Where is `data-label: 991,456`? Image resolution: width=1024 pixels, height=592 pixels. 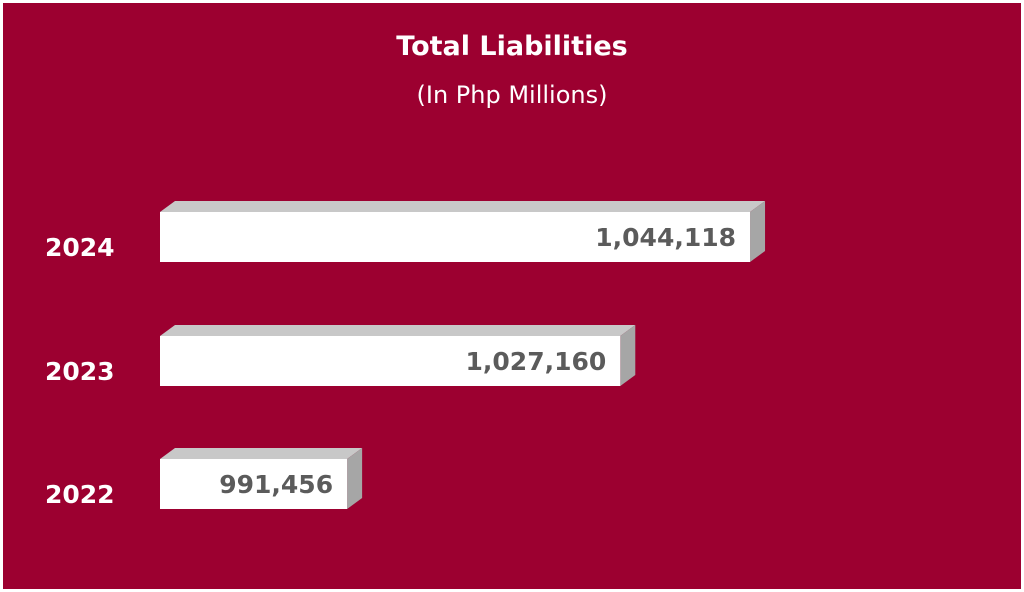
data-label: 991,456 is located at coordinates (276, 484).